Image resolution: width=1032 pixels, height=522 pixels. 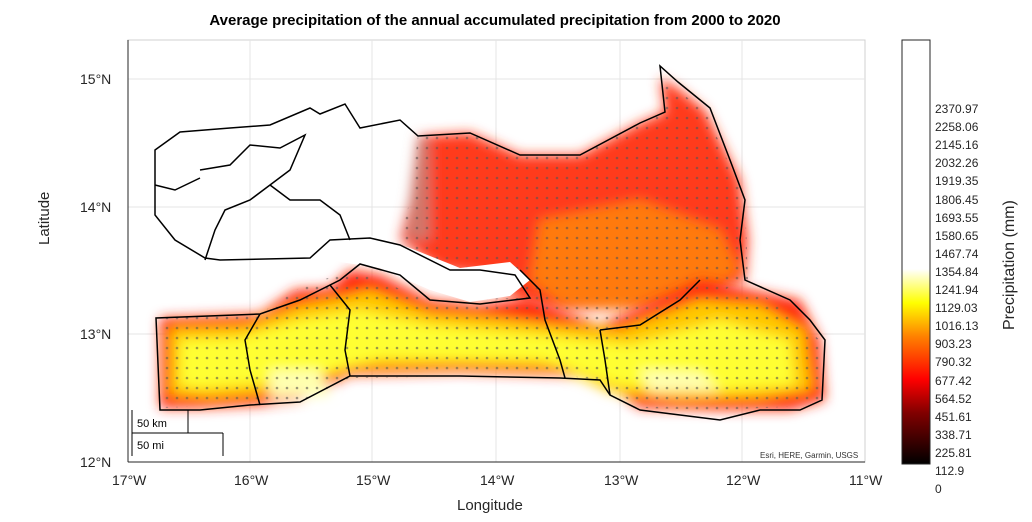 I want to click on x-tick-13w: 13°W, so click(x=621, y=480).